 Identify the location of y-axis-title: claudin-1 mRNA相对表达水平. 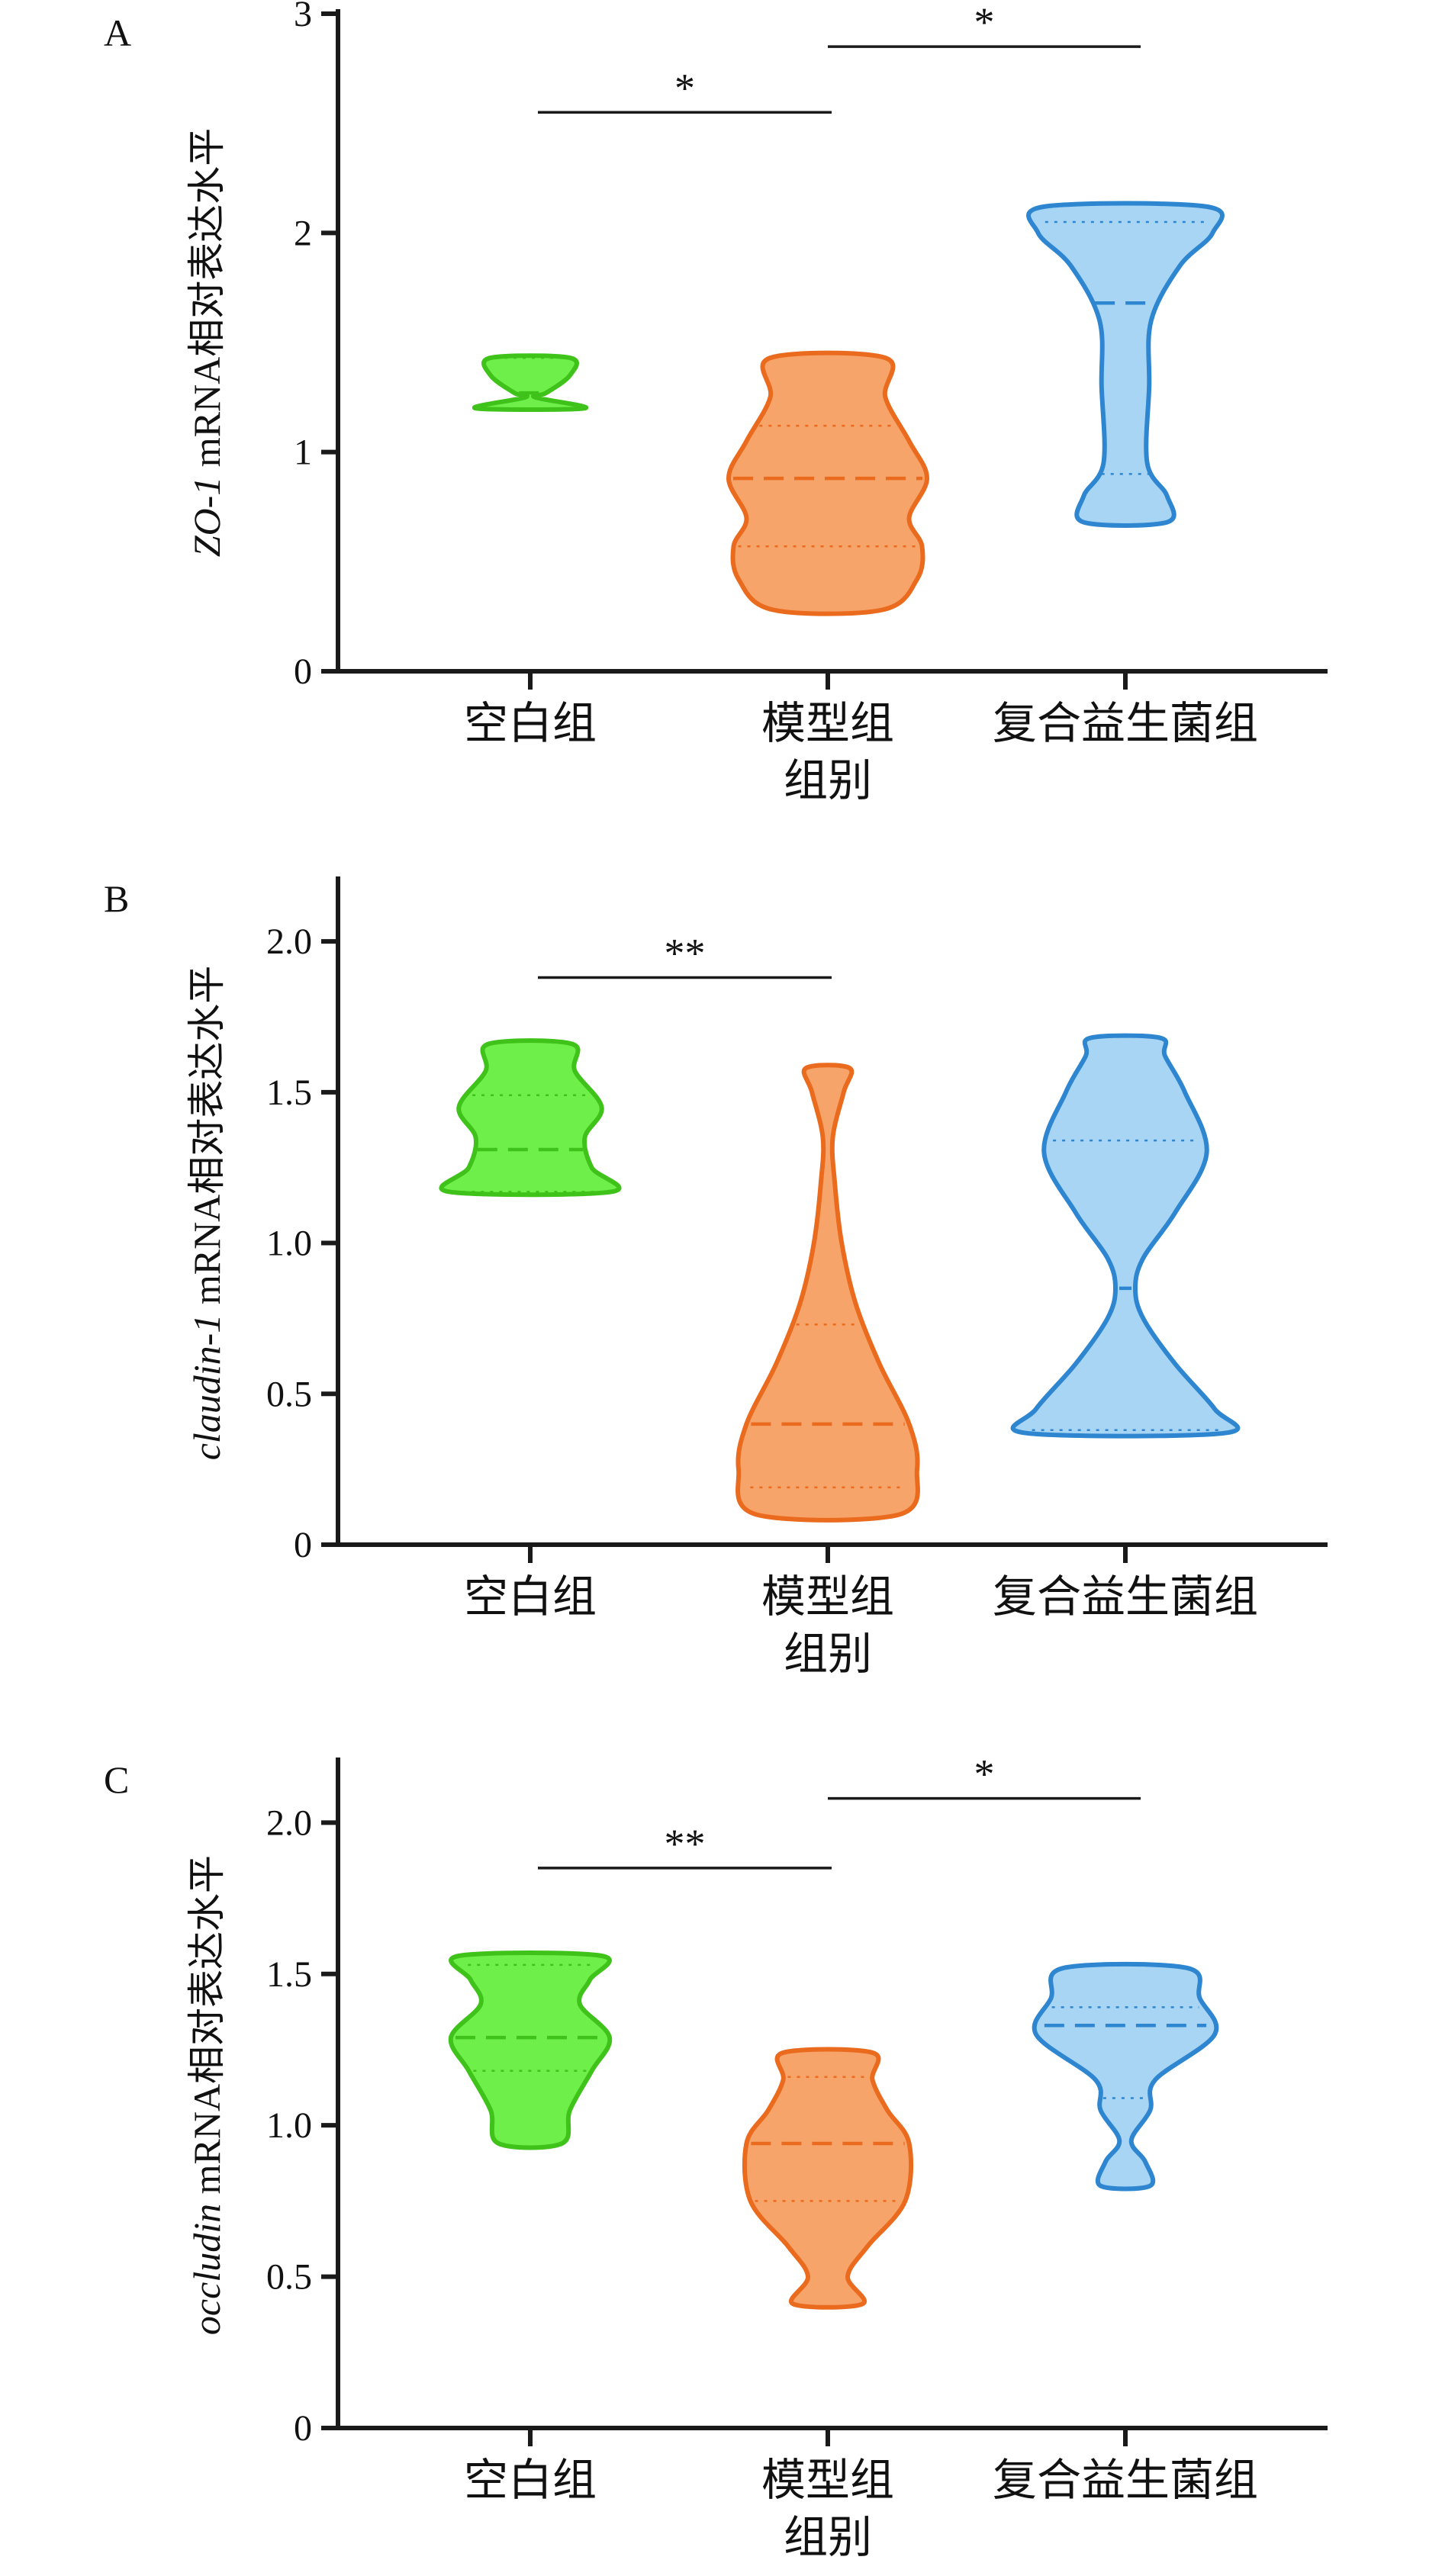
(206, 1213).